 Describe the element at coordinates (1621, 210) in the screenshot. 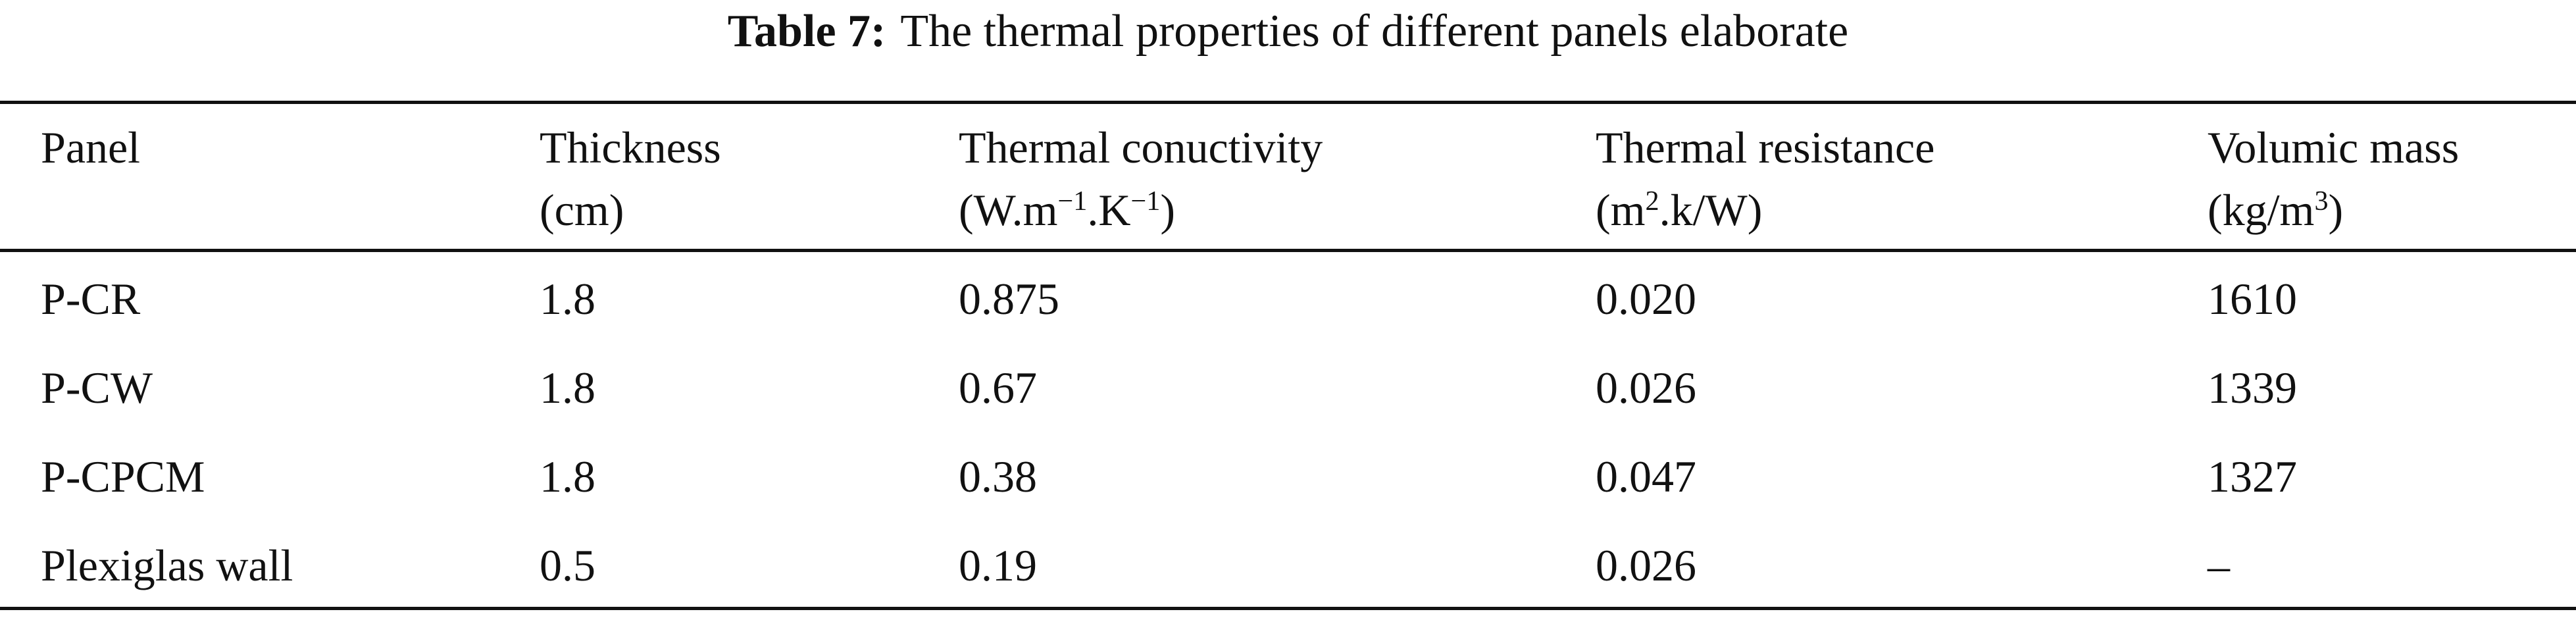

I see `unit-text: (m` at that location.